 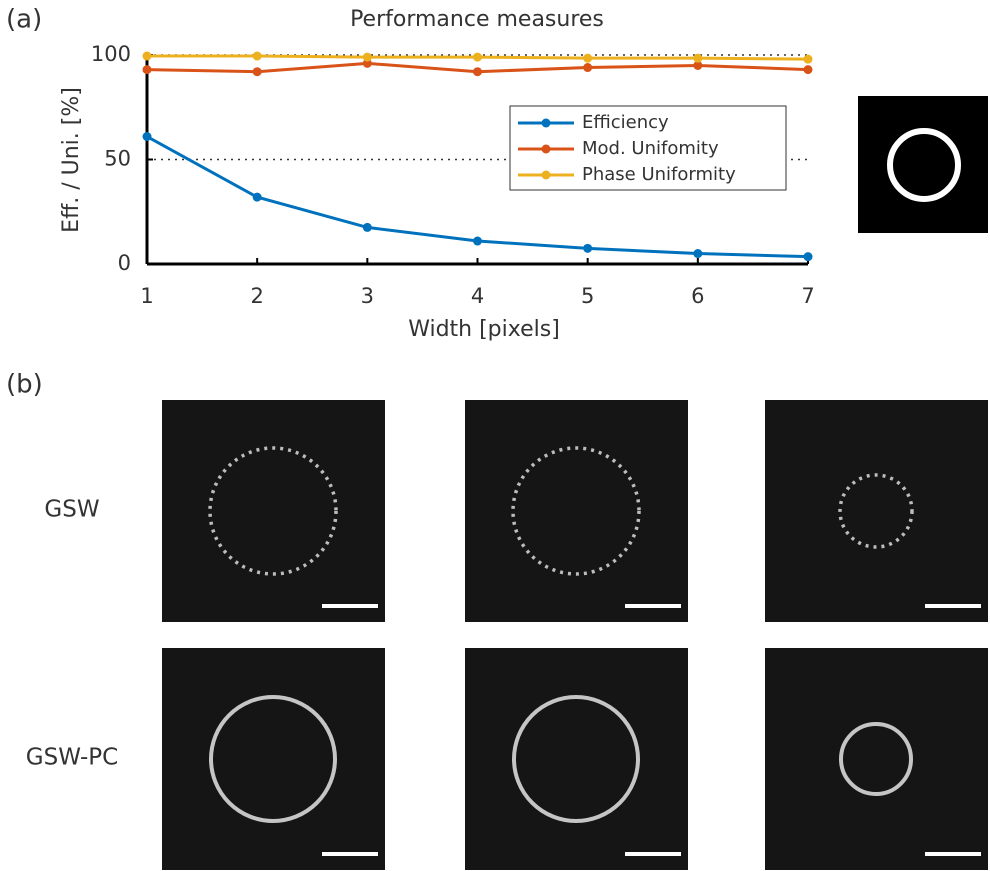 What do you see at coordinates (117, 159) in the screenshot?
I see `y-tick-label: 50` at bounding box center [117, 159].